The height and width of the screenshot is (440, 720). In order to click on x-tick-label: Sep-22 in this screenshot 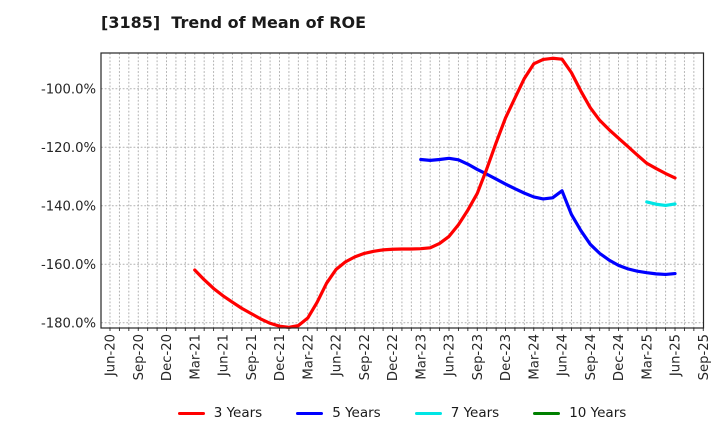, I will do `click(365, 357)`.